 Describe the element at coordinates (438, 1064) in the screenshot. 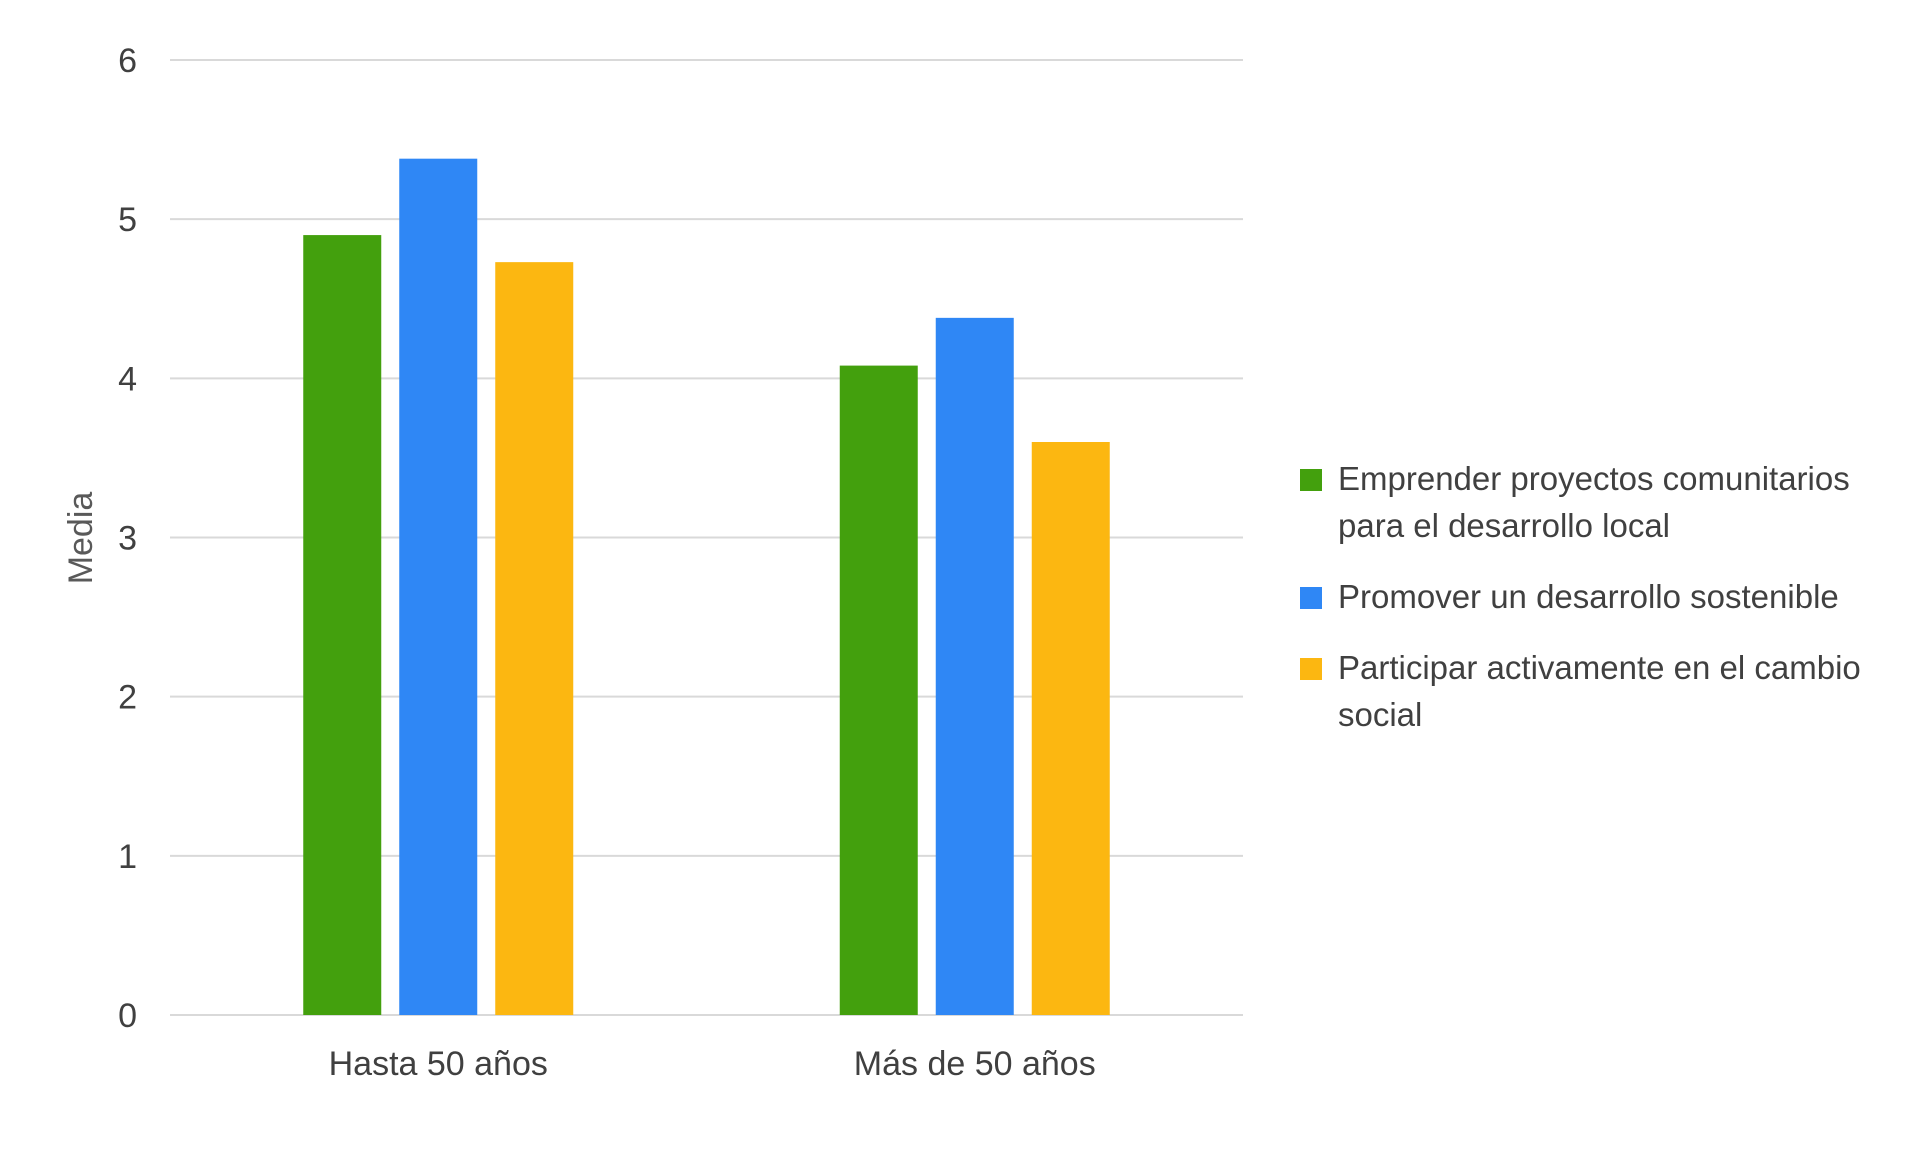

I see `x-tick-label: Hasta 50 años` at that location.